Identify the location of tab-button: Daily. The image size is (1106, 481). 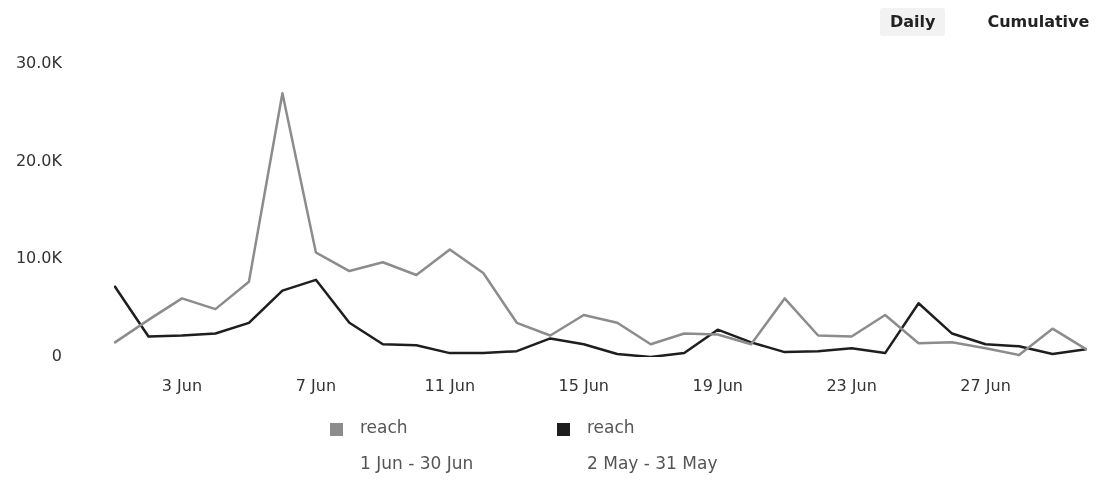
(913, 22).